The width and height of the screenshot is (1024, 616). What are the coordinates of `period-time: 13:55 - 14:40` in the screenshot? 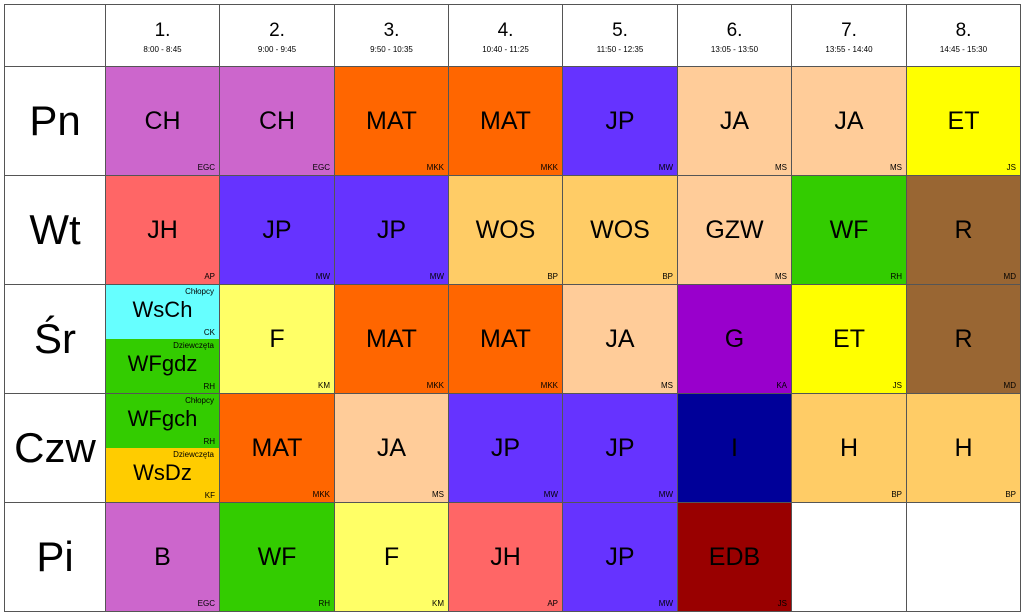 It's located at (849, 49).